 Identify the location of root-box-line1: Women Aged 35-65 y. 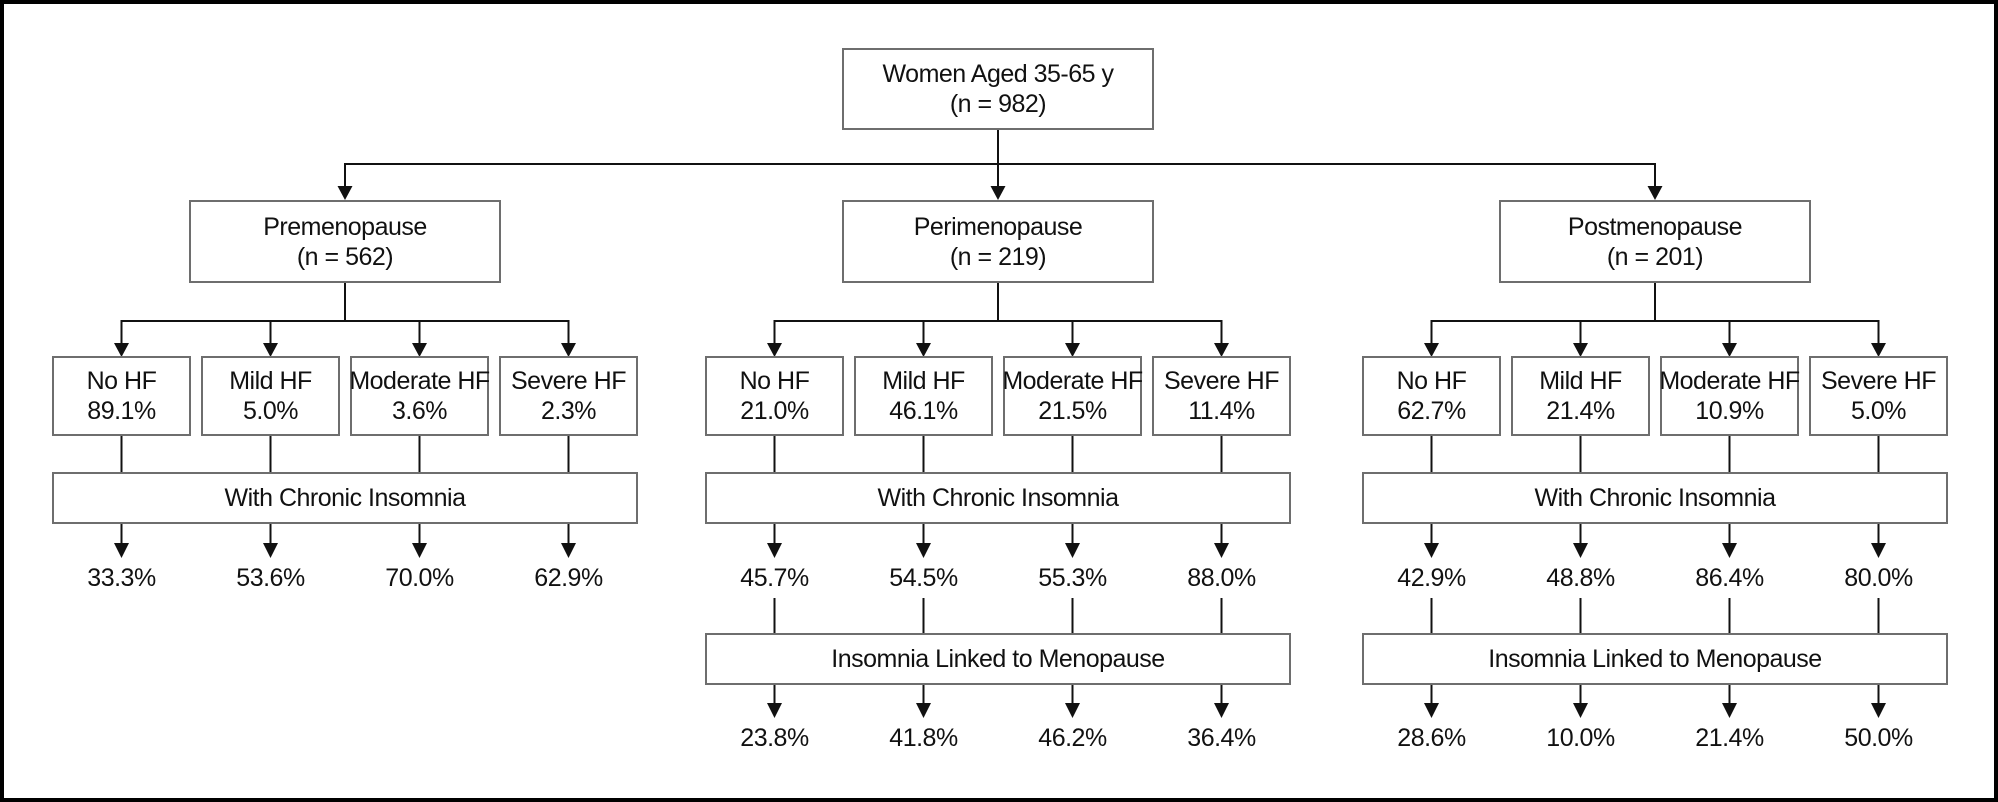
(998, 74).